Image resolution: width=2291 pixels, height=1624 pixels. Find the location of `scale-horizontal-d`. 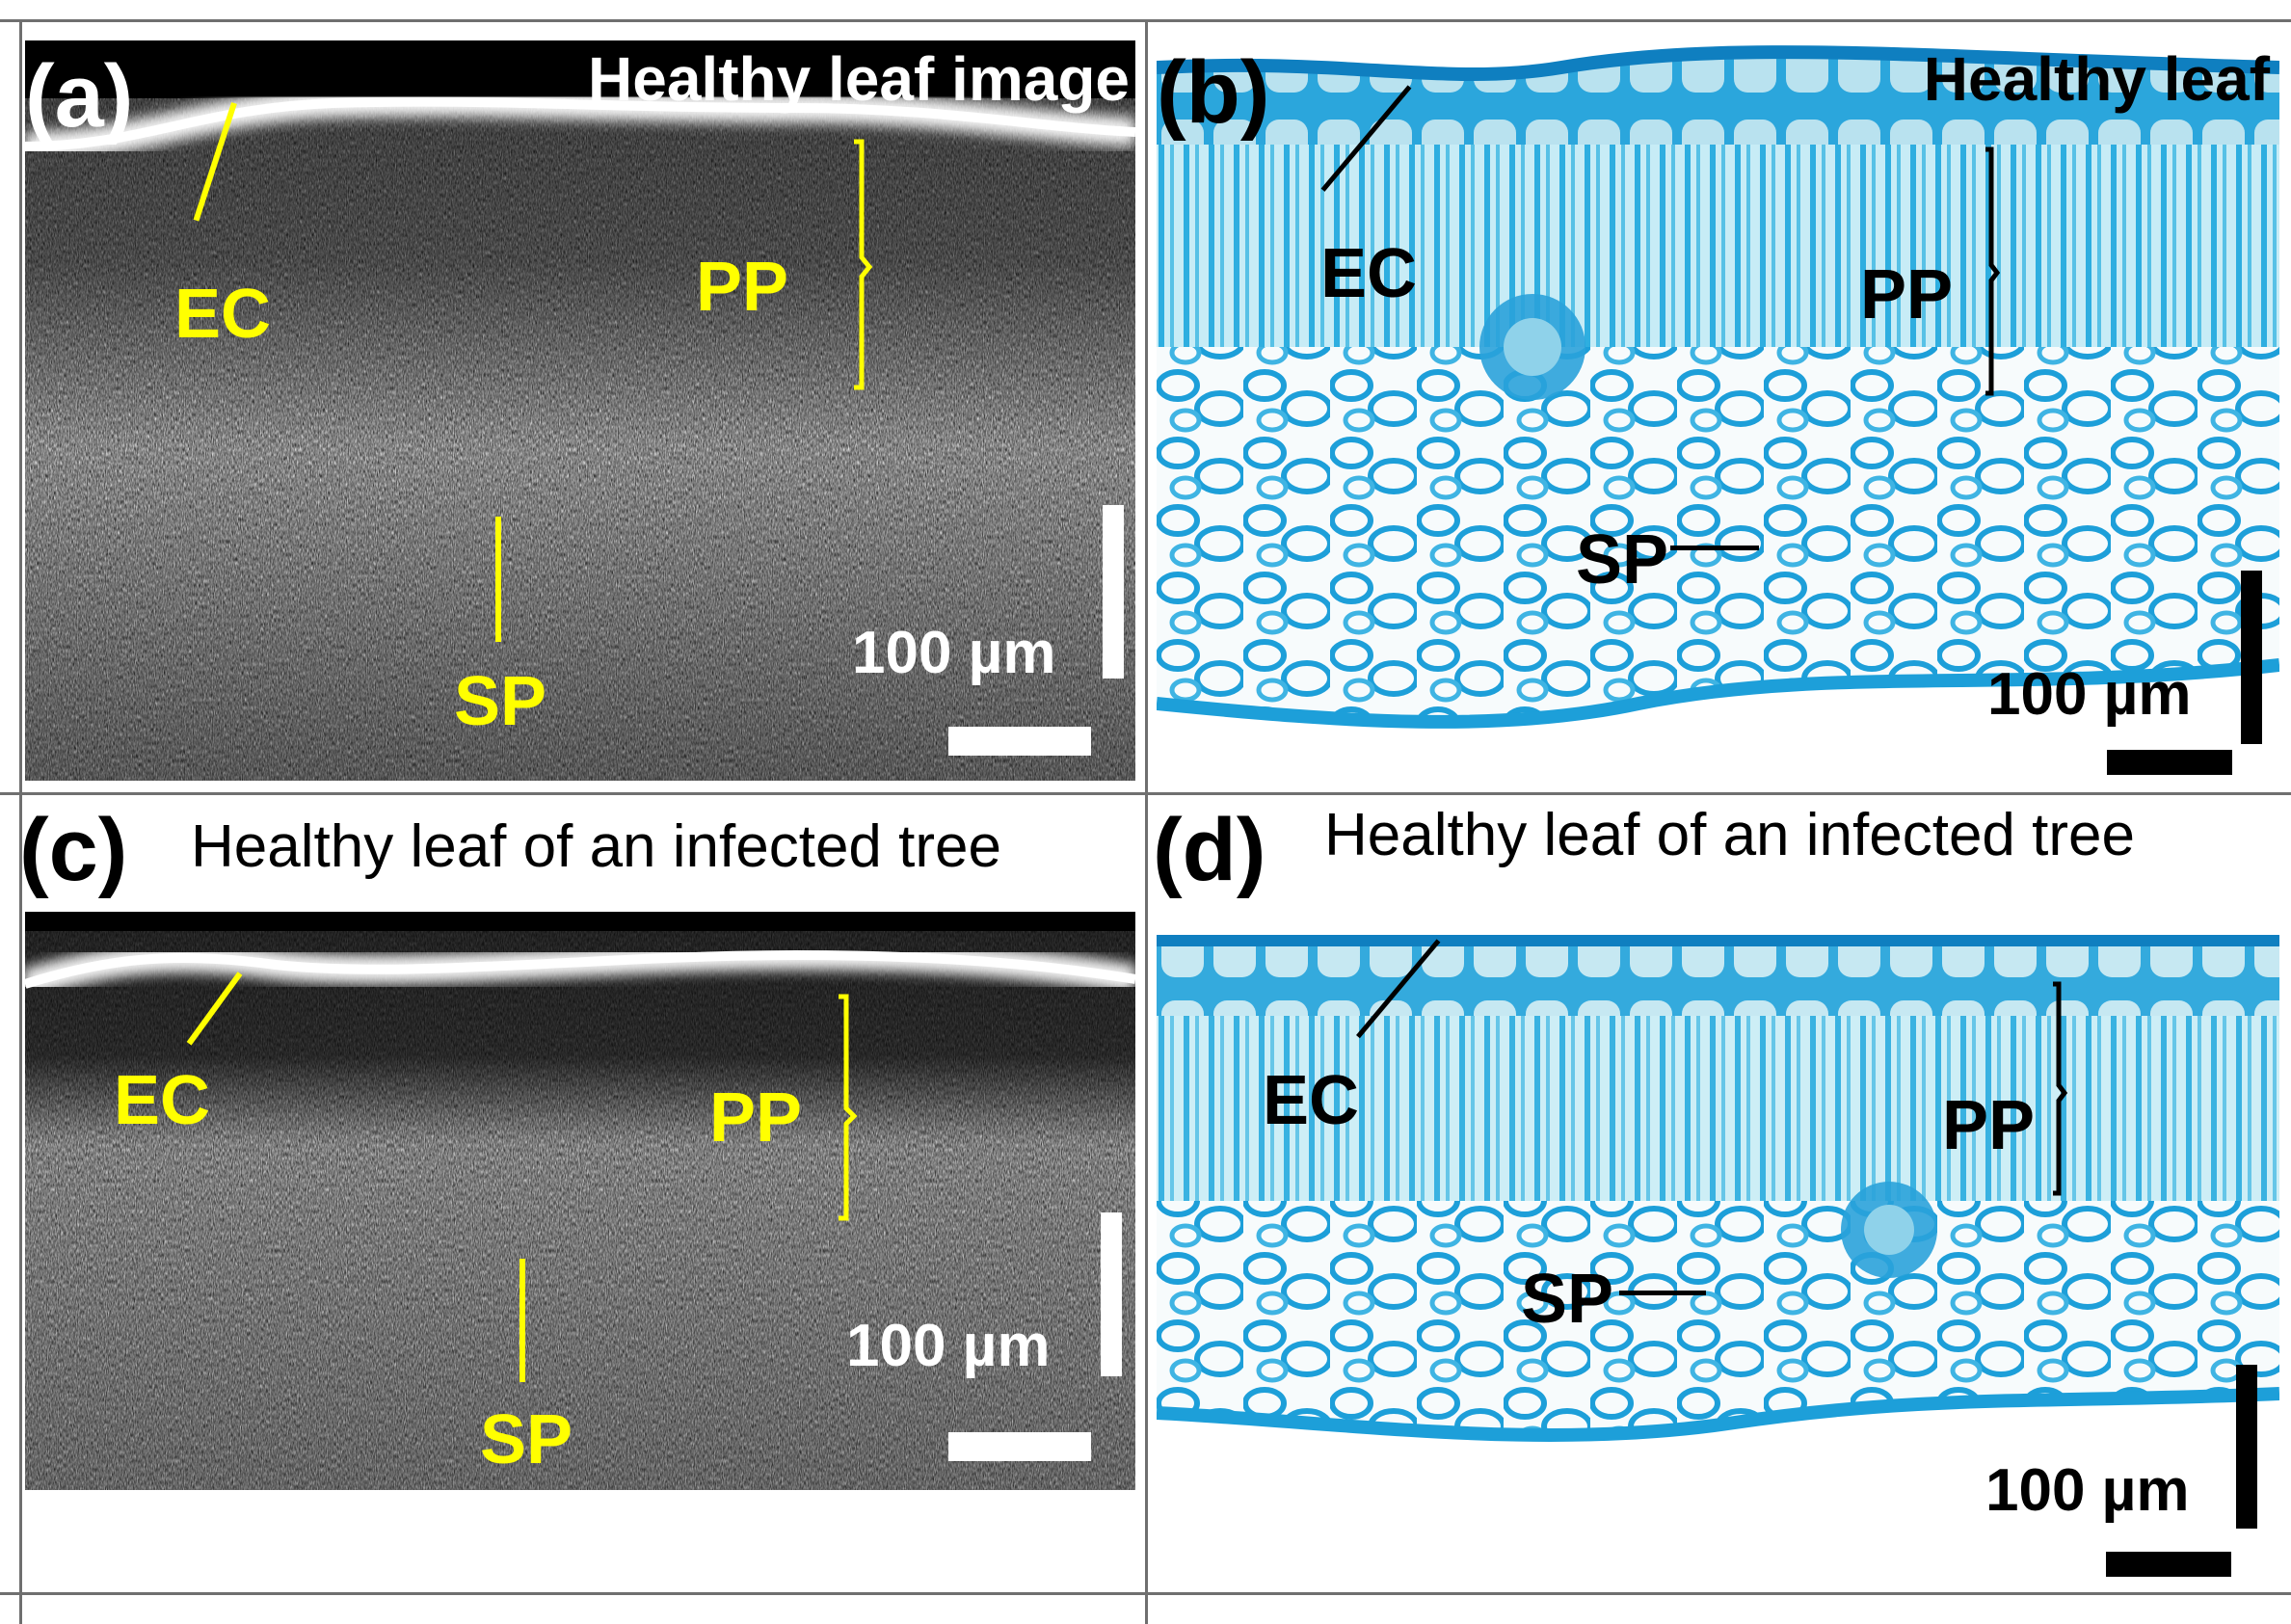

scale-horizontal-d is located at coordinates (2168, 1564).